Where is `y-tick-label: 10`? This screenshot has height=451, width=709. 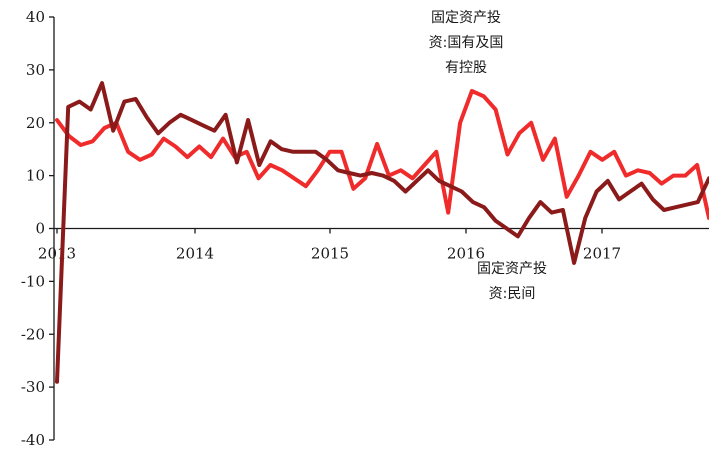 y-tick-label: 10 is located at coordinates (35, 176).